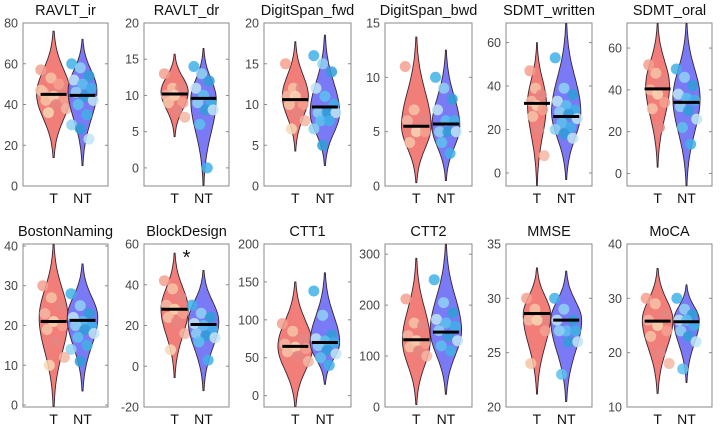  What do you see at coordinates (295, 325) in the screenshot?
I see `panel-ctt1: CTT1 0 50 100 150 200 T NT` at bounding box center [295, 325].